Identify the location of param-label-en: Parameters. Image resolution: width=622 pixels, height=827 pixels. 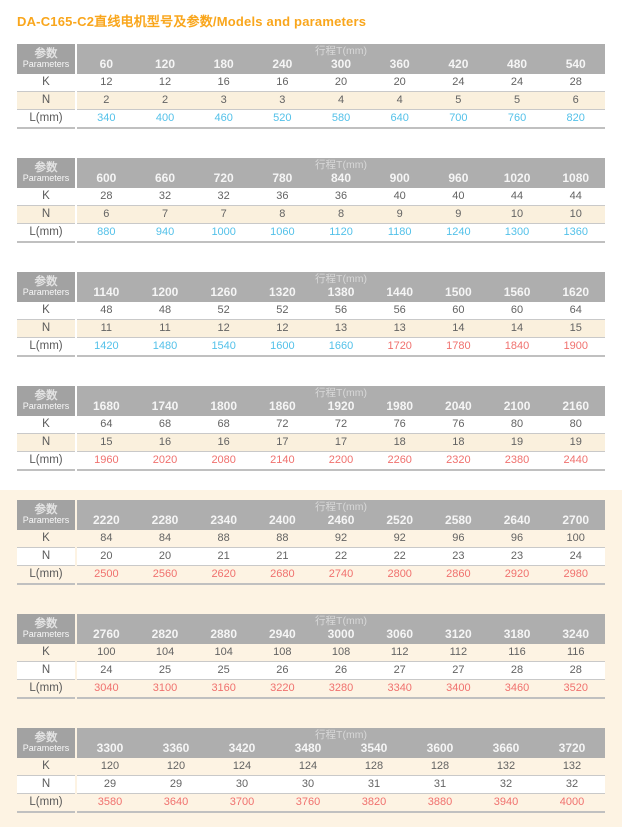
(46, 520).